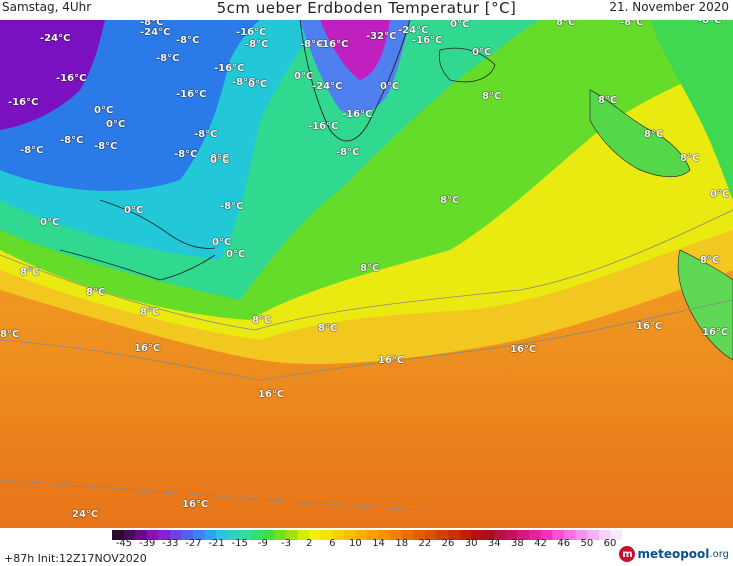 This screenshot has width=733, height=566. What do you see at coordinates (355, 50) in the screenshot?
I see `greenland-core-region` at bounding box center [355, 50].